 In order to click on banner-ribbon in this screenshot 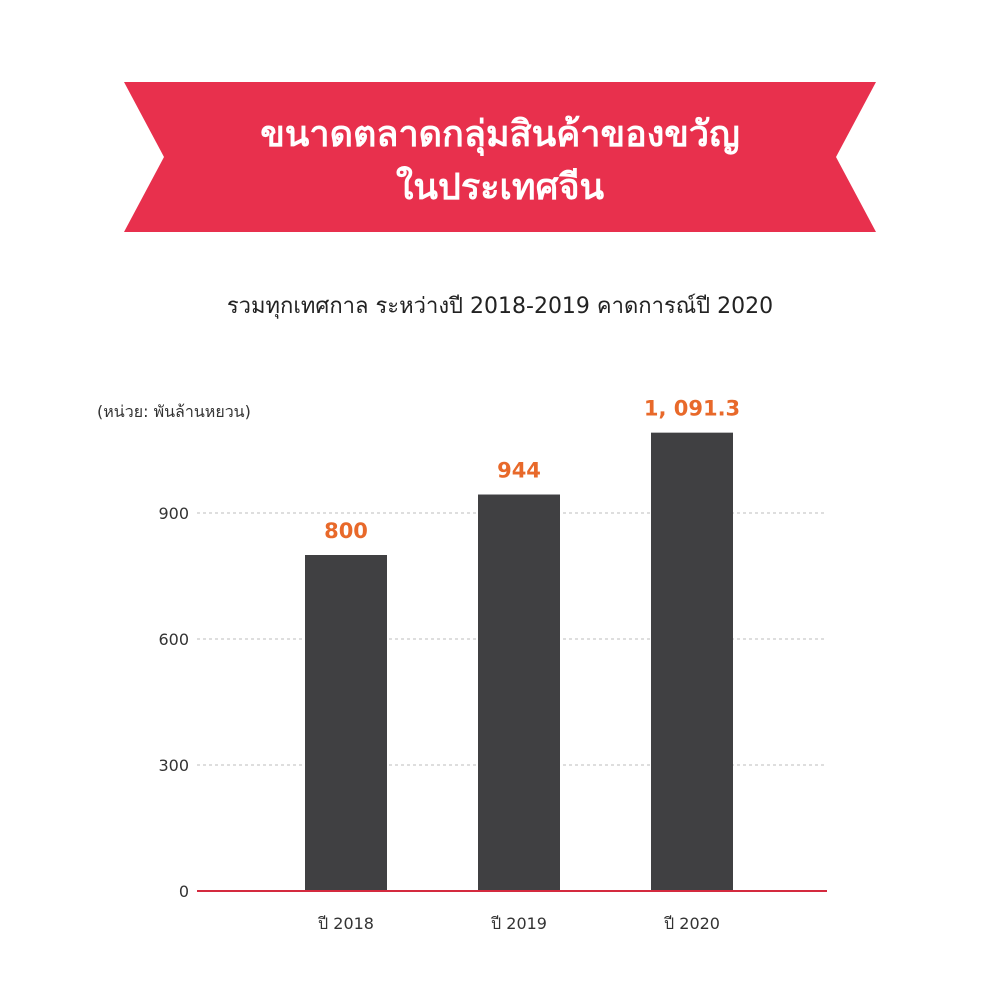, I will do `click(500, 157)`.